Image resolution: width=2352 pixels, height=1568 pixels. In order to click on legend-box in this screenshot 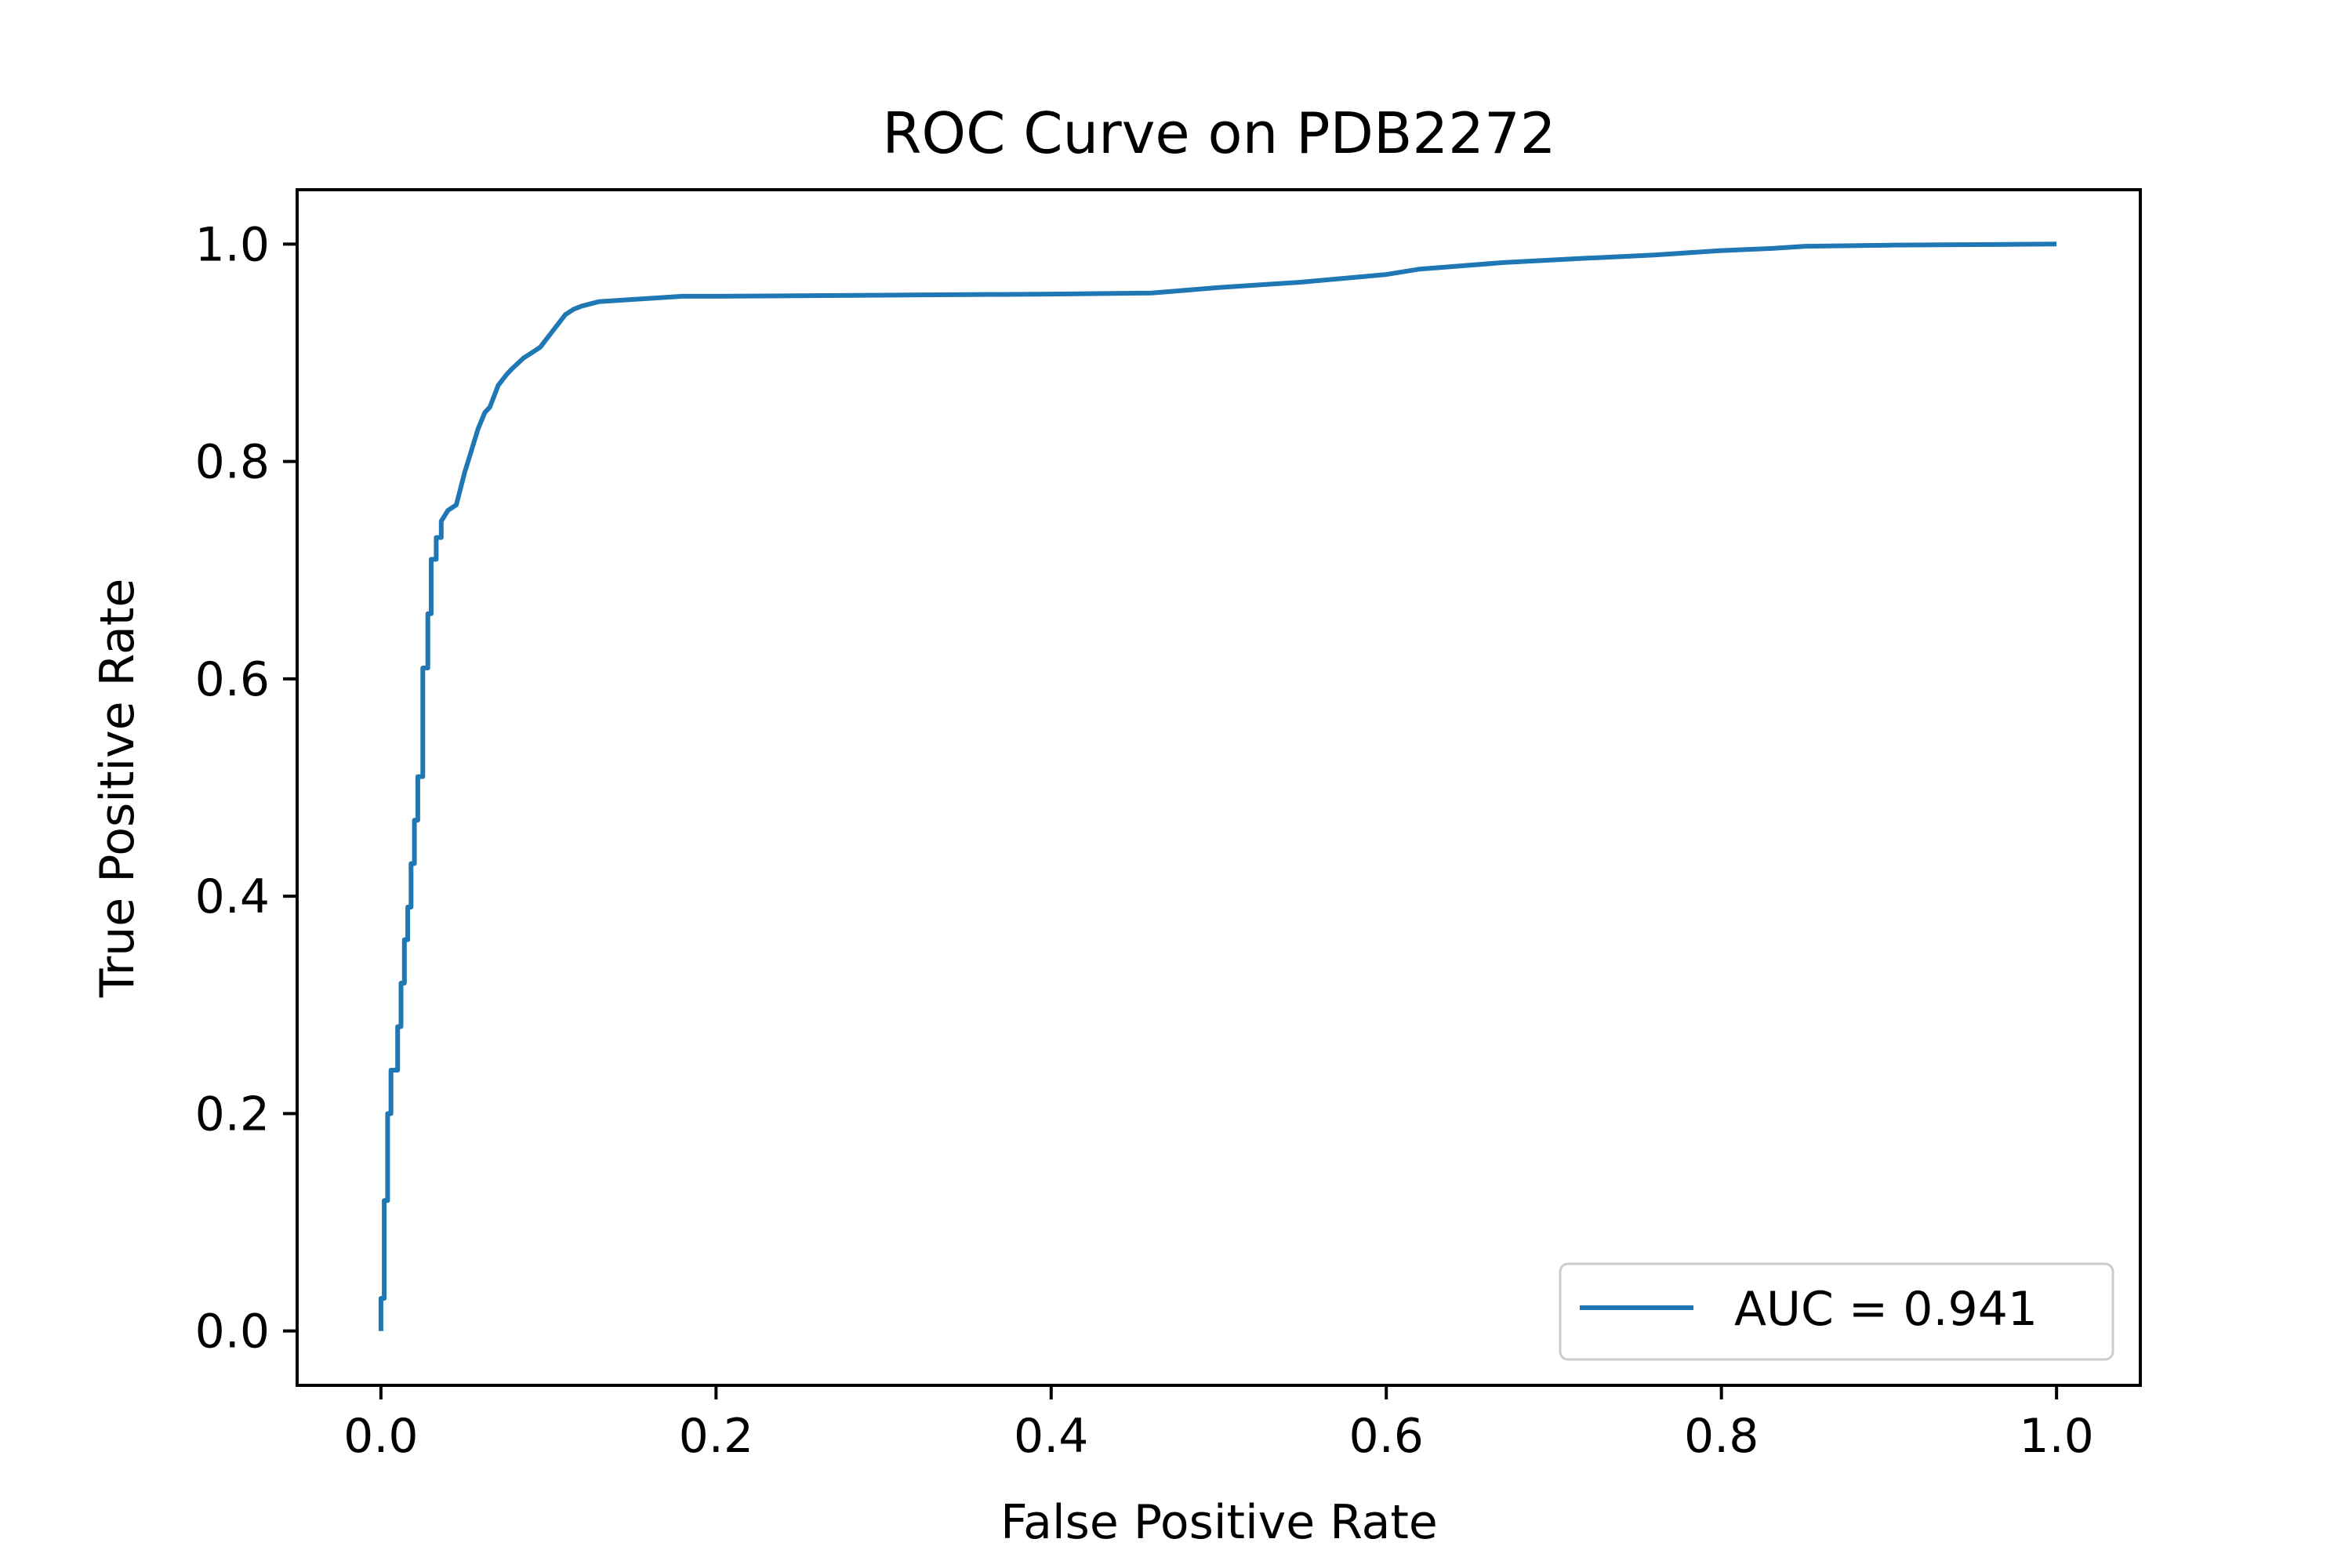, I will do `click(1837, 1311)`.